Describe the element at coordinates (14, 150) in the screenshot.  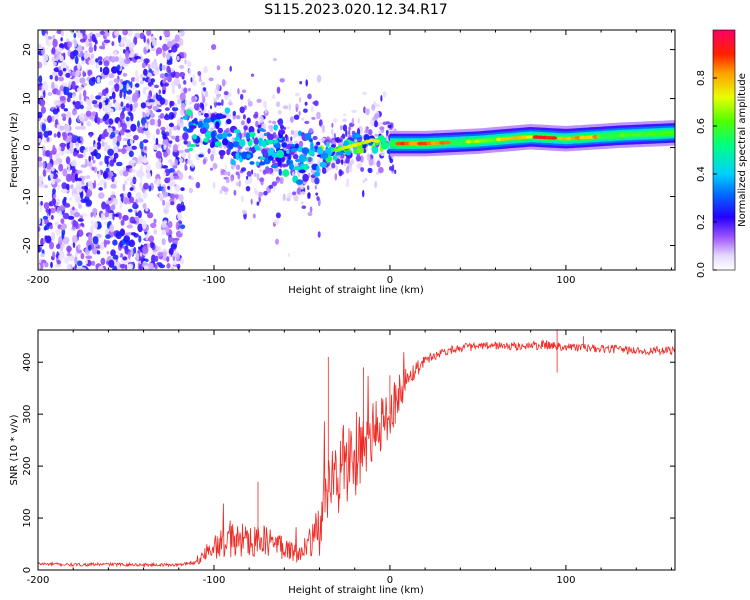
I see `spectrogram-y-axis-label: Frequency (Hz)` at that location.